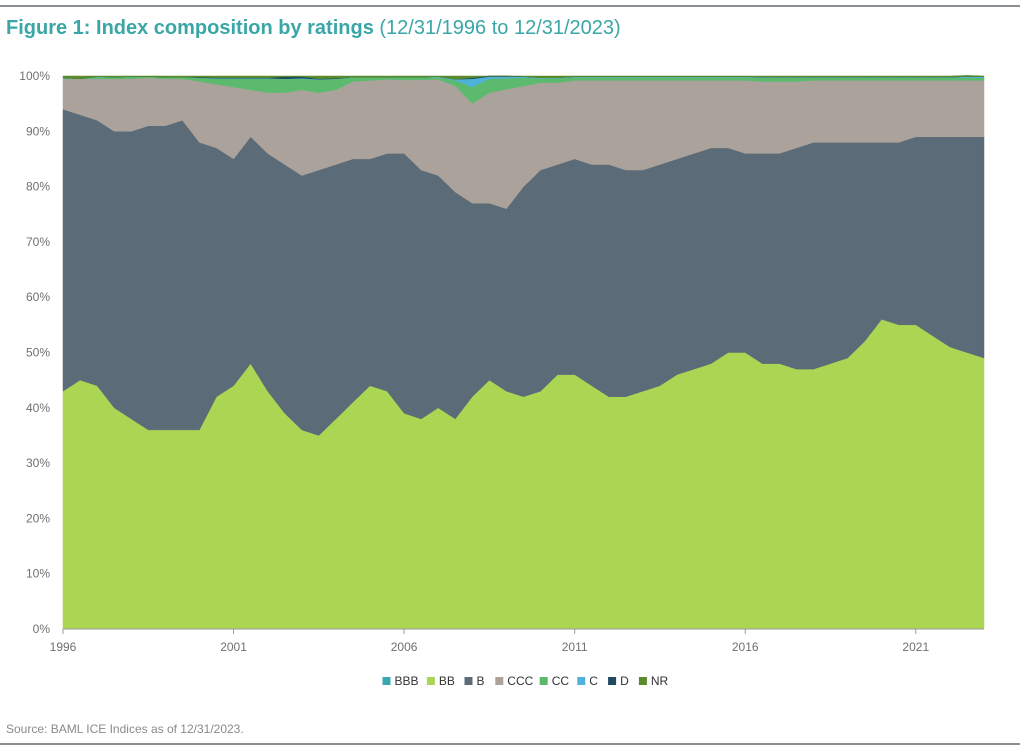  I want to click on legend-label-b: B, so click(481, 681).